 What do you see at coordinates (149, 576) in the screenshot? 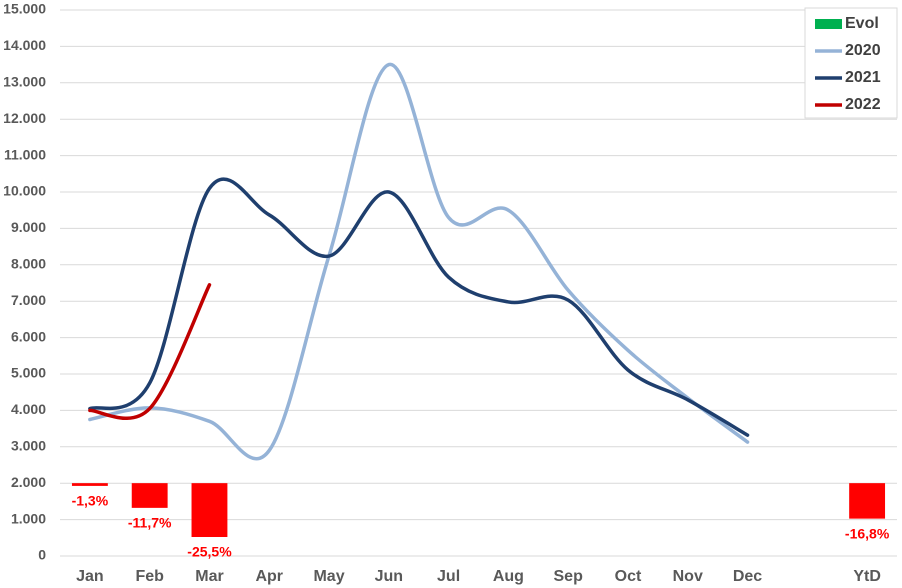
I see `x-tick-label: Feb` at bounding box center [149, 576].